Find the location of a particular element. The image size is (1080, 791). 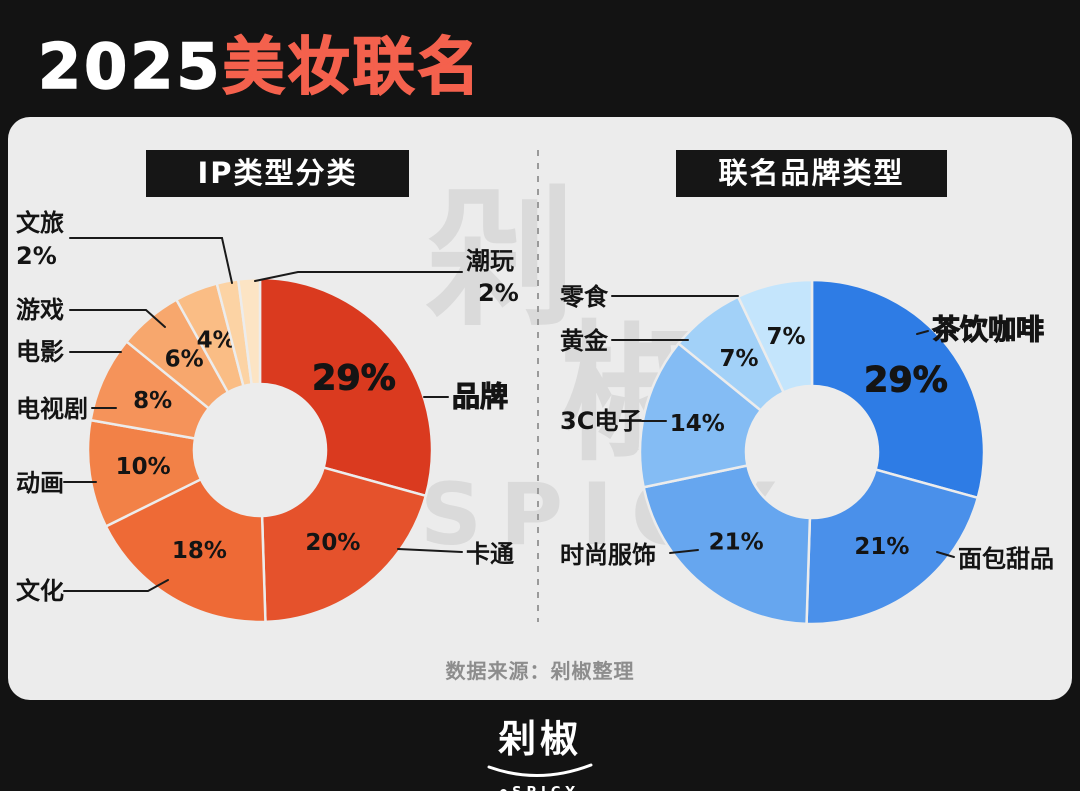

label-youxi: 游戏 is located at coordinates (40, 310).